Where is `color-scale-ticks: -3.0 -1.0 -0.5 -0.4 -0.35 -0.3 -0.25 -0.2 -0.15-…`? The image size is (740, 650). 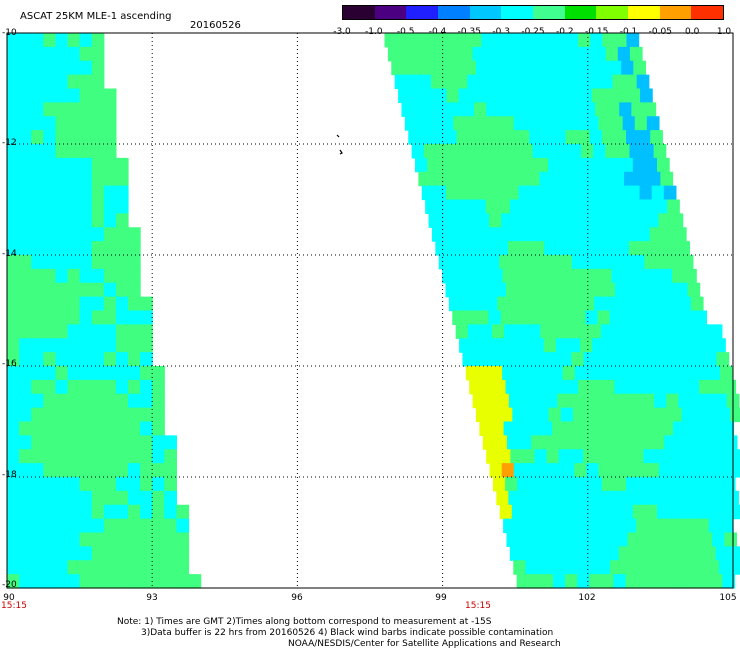 color-scale-ticks: -3.0 -1.0 -0.5 -0.4 -0.35 -0.3 -0.25 -0.2 -0.15-… is located at coordinates (532, 33).